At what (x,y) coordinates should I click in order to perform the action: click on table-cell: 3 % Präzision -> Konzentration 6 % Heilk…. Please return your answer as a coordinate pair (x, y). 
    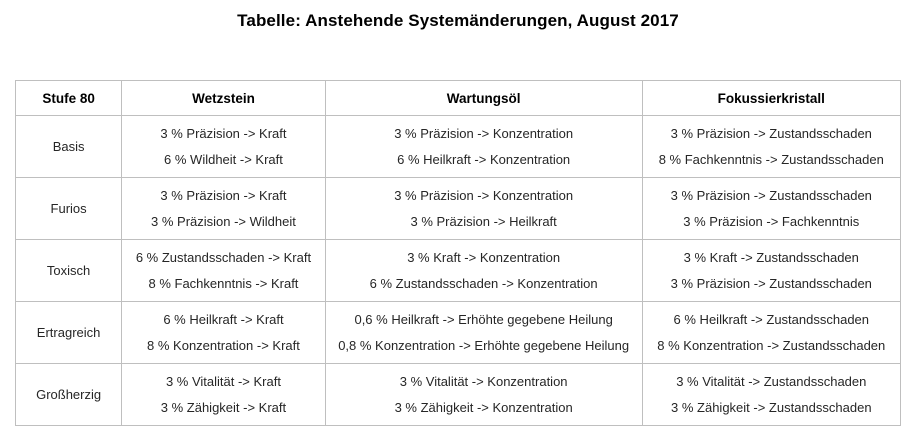
    Looking at the image, I should click on (483, 146).